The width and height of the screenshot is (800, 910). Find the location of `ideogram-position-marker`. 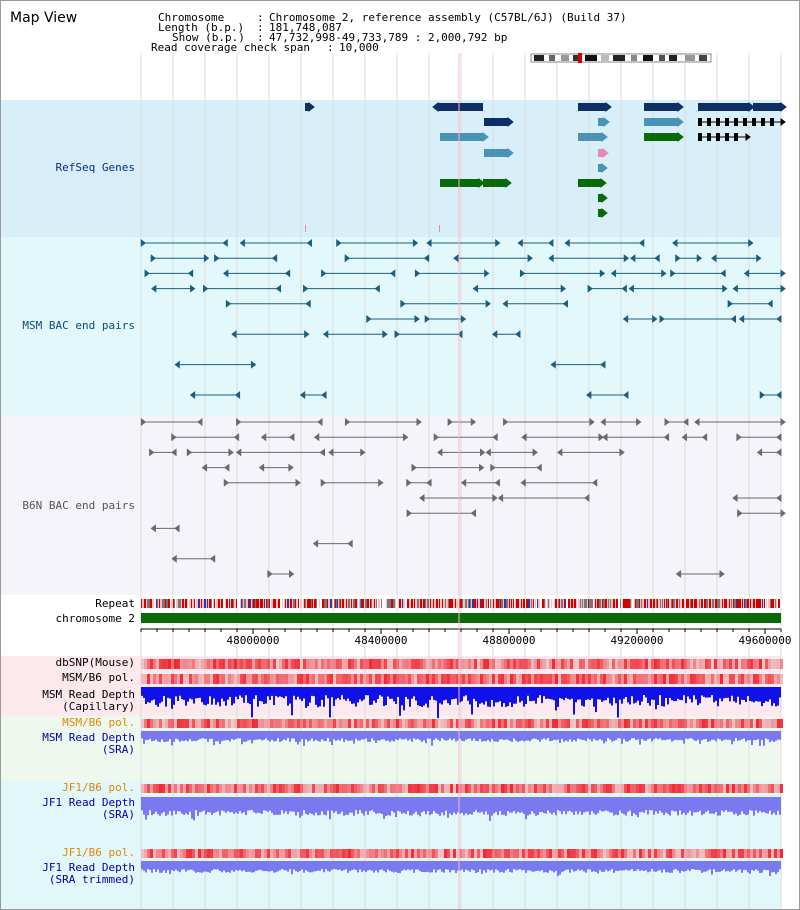

ideogram-position-marker is located at coordinates (580, 58).